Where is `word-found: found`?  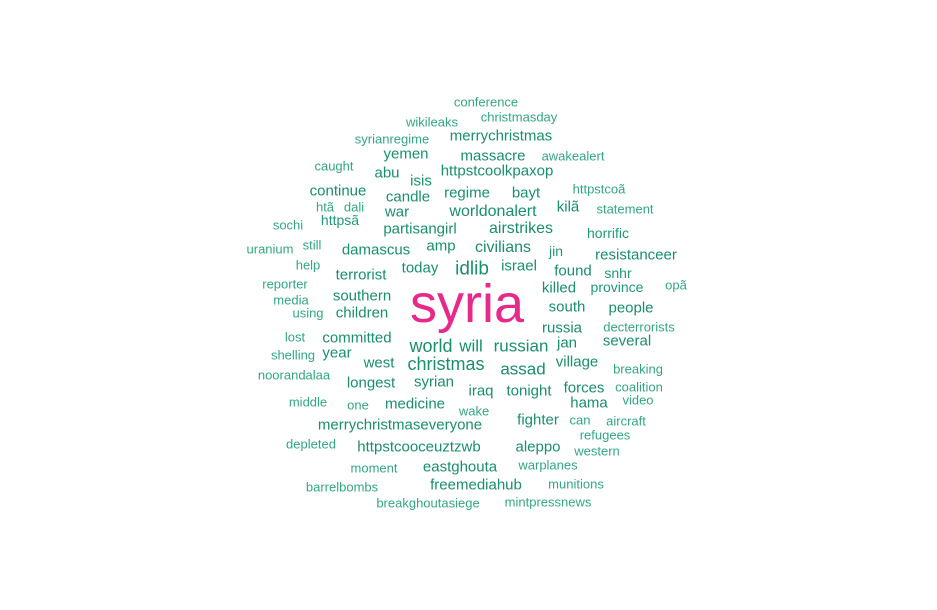 word-found: found is located at coordinates (573, 271).